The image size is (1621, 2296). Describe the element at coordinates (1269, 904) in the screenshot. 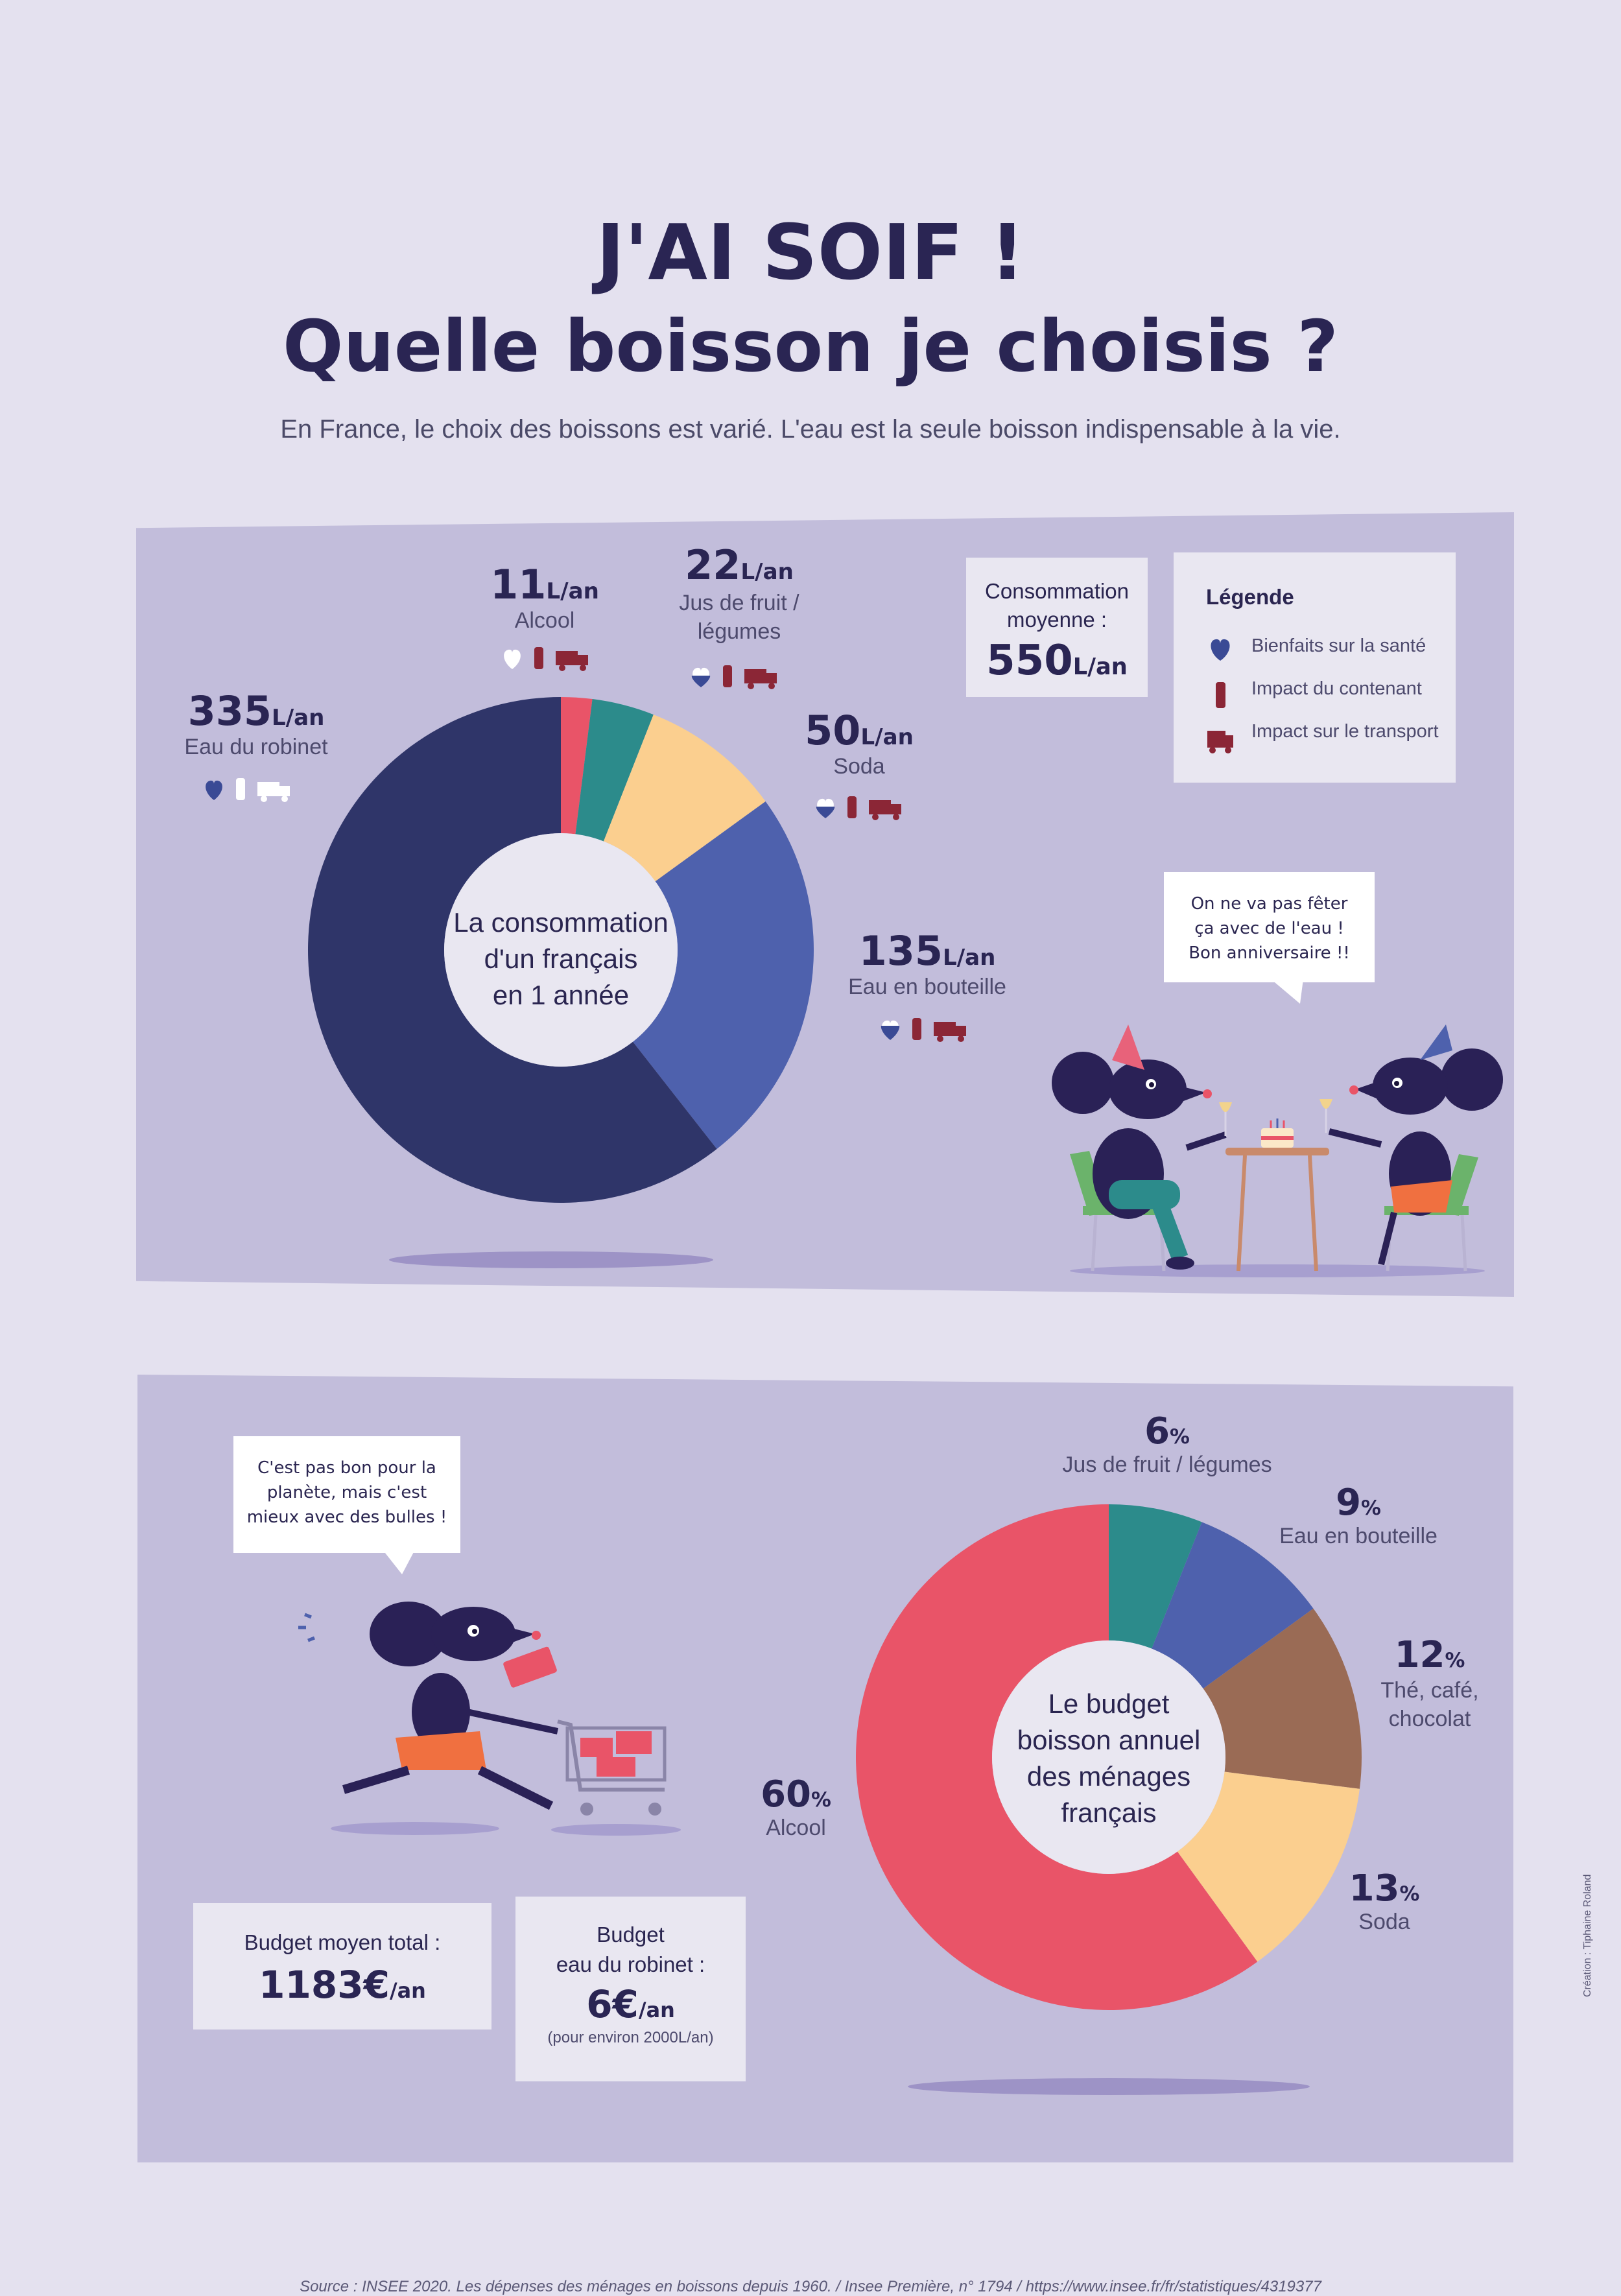

I see `bubble-line: On ne va pas fêter` at that location.